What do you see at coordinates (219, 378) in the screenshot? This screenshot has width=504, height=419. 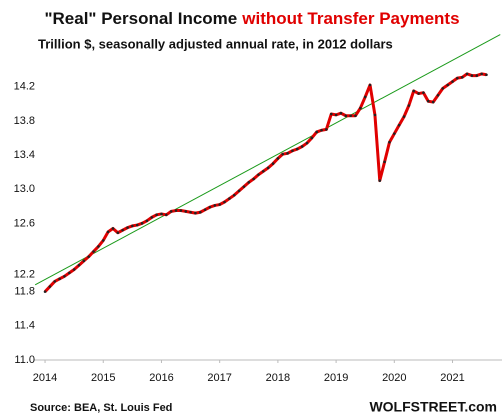 I see `x-tick-label: 2017` at bounding box center [219, 378].